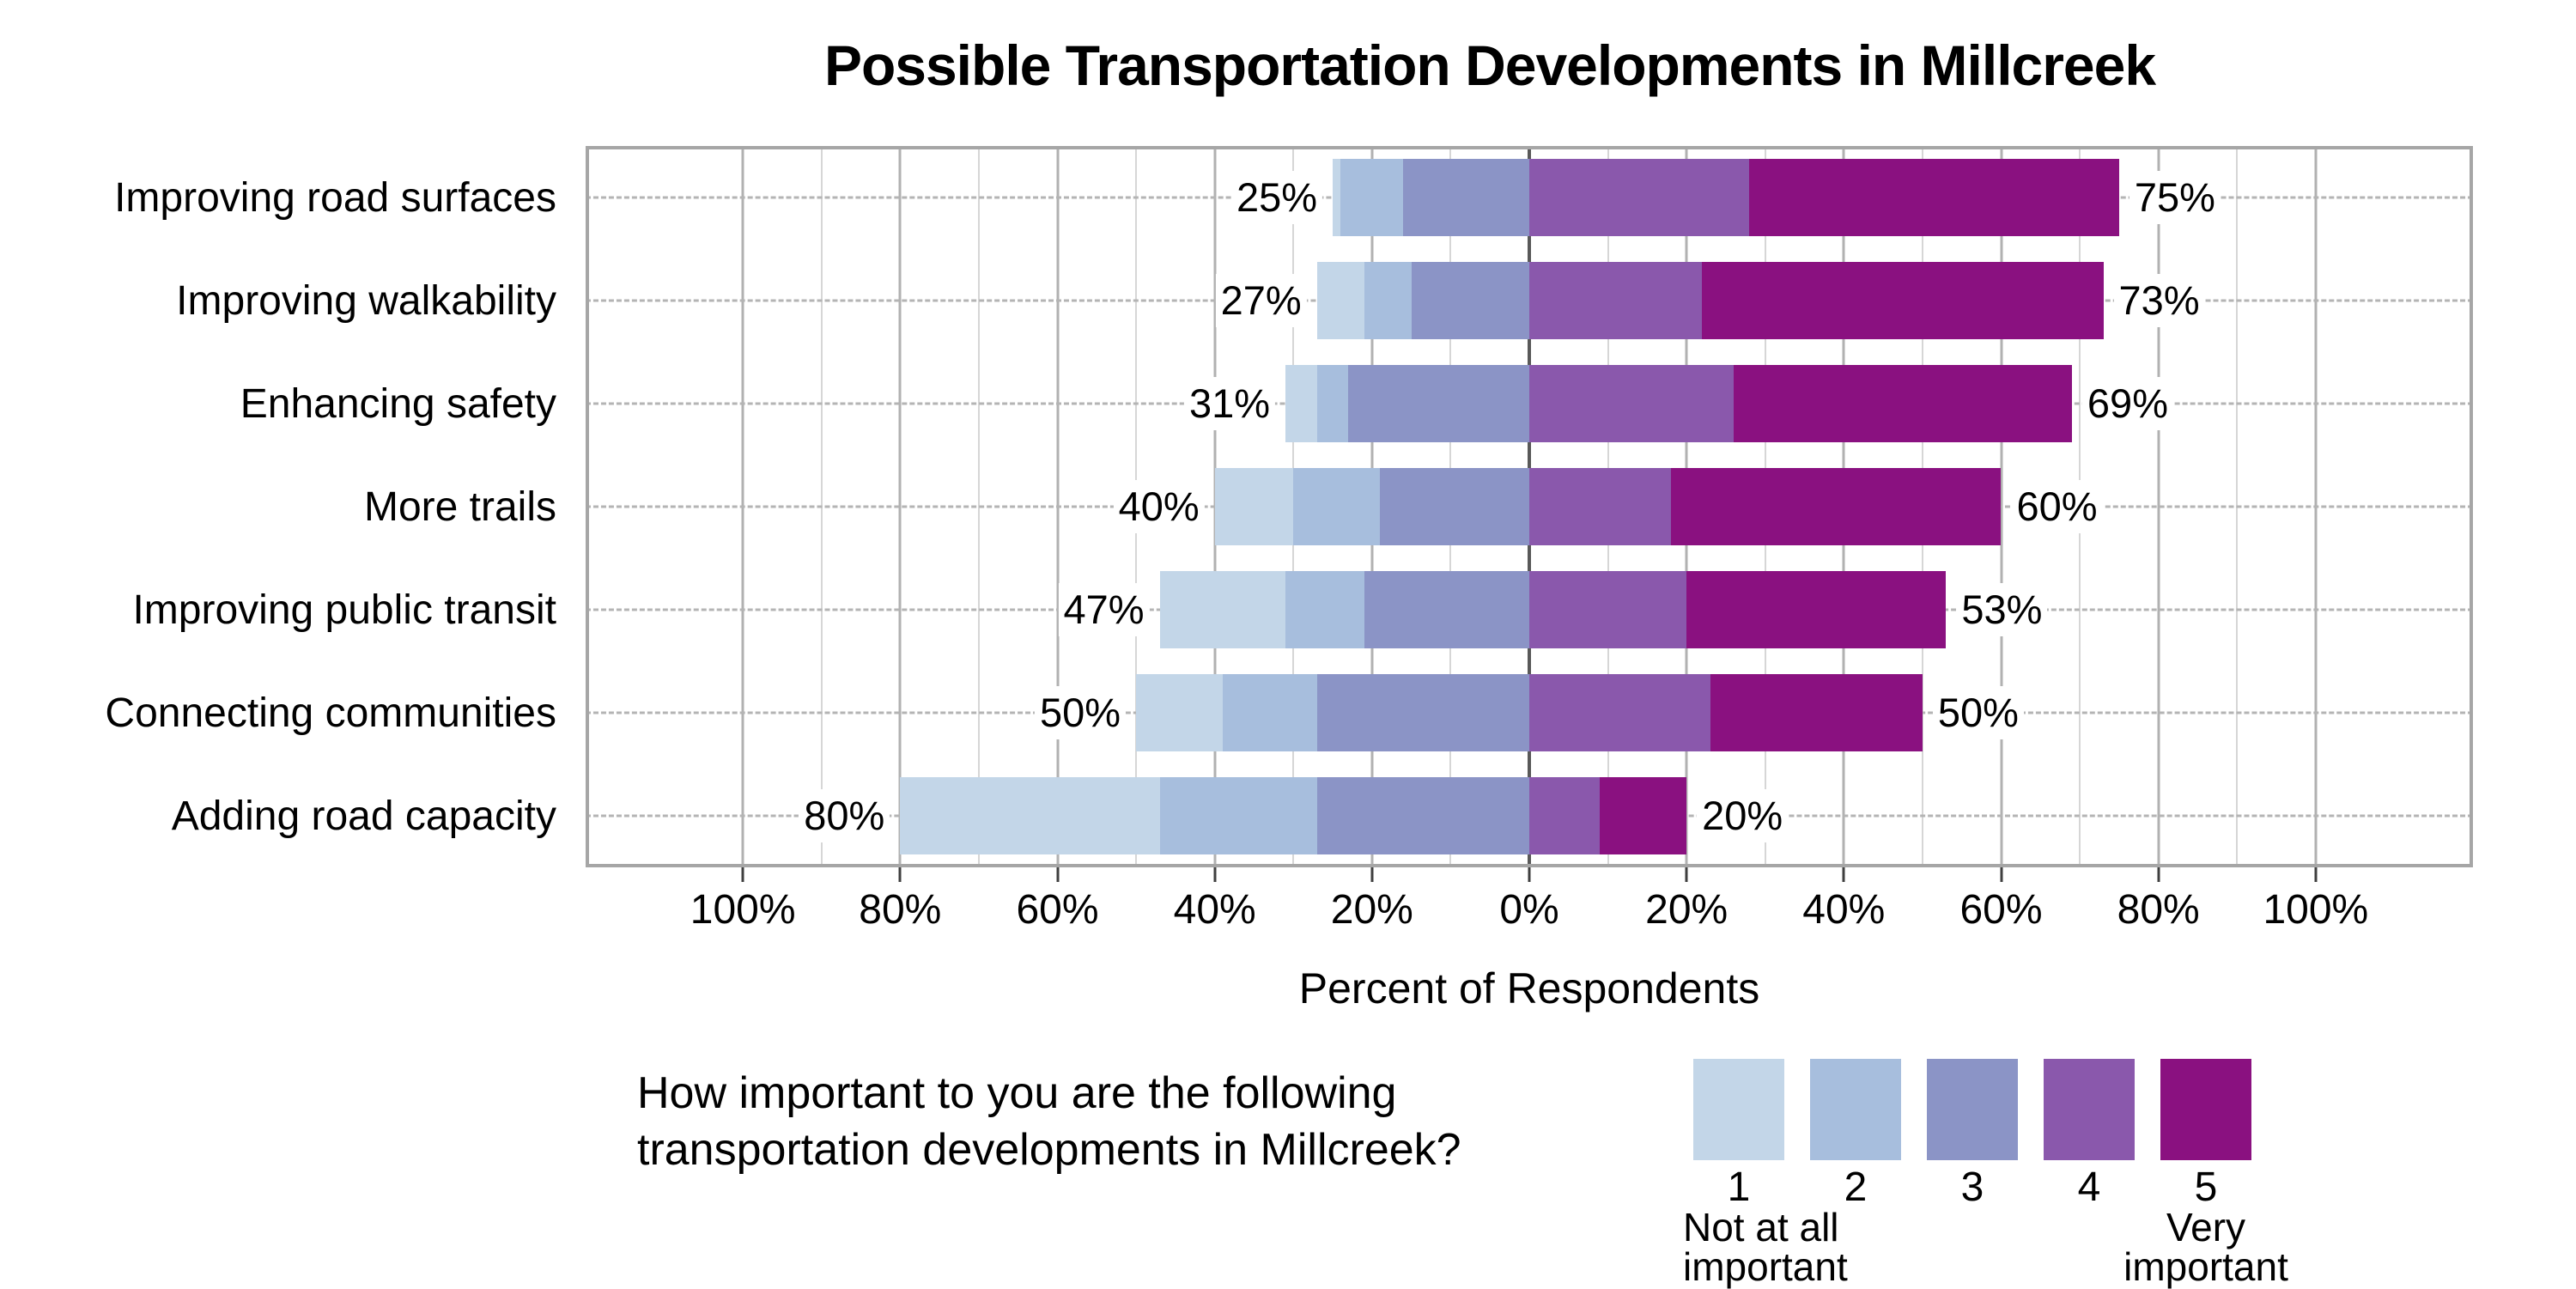 This screenshot has height=1289, width=2576. I want to click on x-axis-tick-labels: 100% 80% 60% 40% 20% 0% 20% 40% 60% 80% 100%, so click(1529, 910).